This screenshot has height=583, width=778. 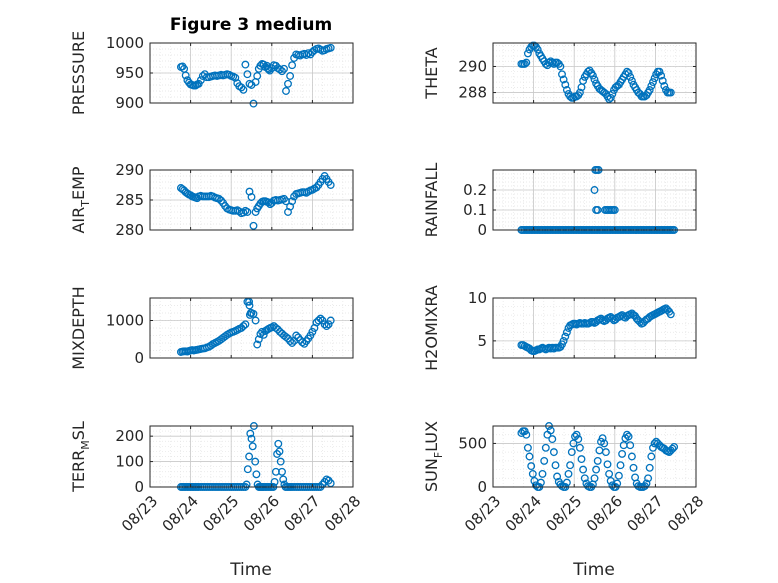 What do you see at coordinates (482, 341) in the screenshot?
I see `y-tick-label: 5` at bounding box center [482, 341].